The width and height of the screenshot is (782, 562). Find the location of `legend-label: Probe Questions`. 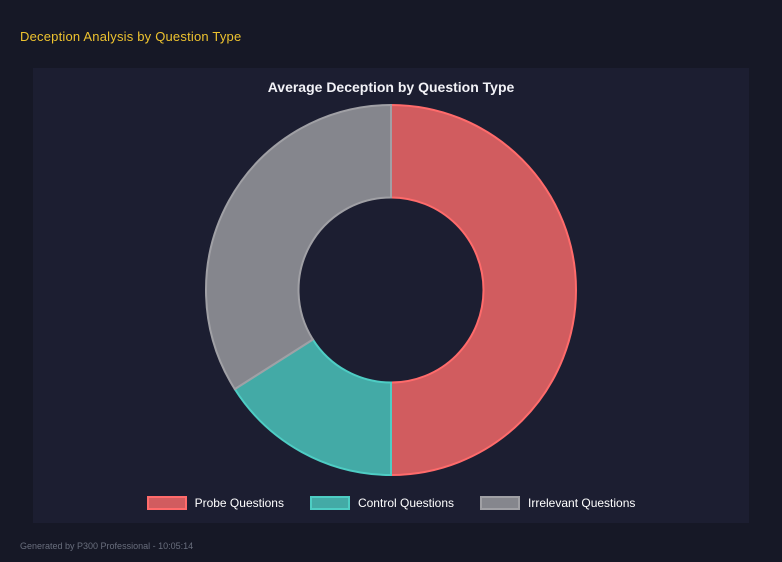

legend-label: Probe Questions is located at coordinates (239, 503).